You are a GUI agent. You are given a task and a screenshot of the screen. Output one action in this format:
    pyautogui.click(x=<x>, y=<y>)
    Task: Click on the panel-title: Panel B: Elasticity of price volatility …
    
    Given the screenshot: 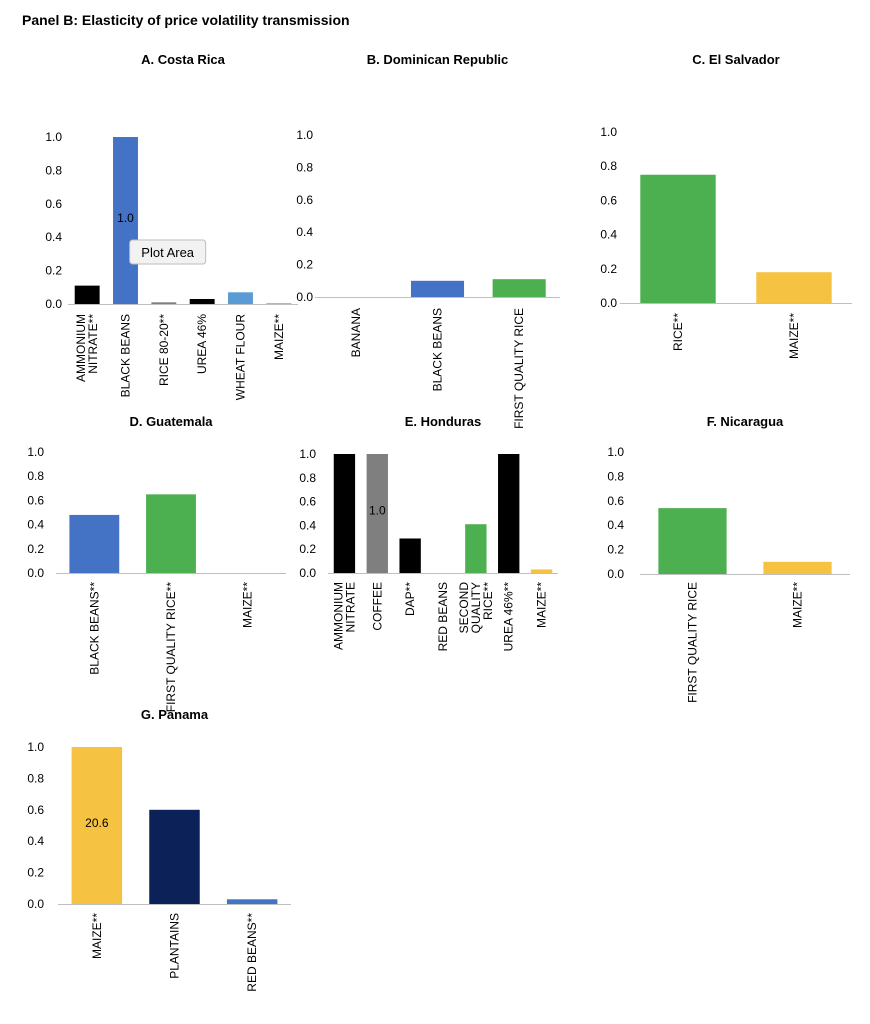 What is the action you would take?
    pyautogui.click(x=186, y=20)
    